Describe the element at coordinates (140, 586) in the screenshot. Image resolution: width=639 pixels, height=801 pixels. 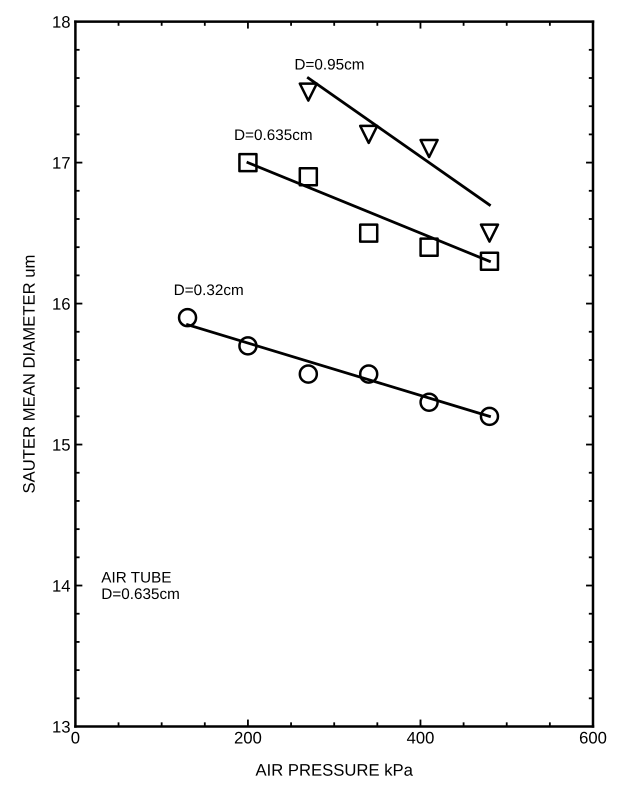
I see `annotation: AIR TUBE D=0.635cm` at that location.